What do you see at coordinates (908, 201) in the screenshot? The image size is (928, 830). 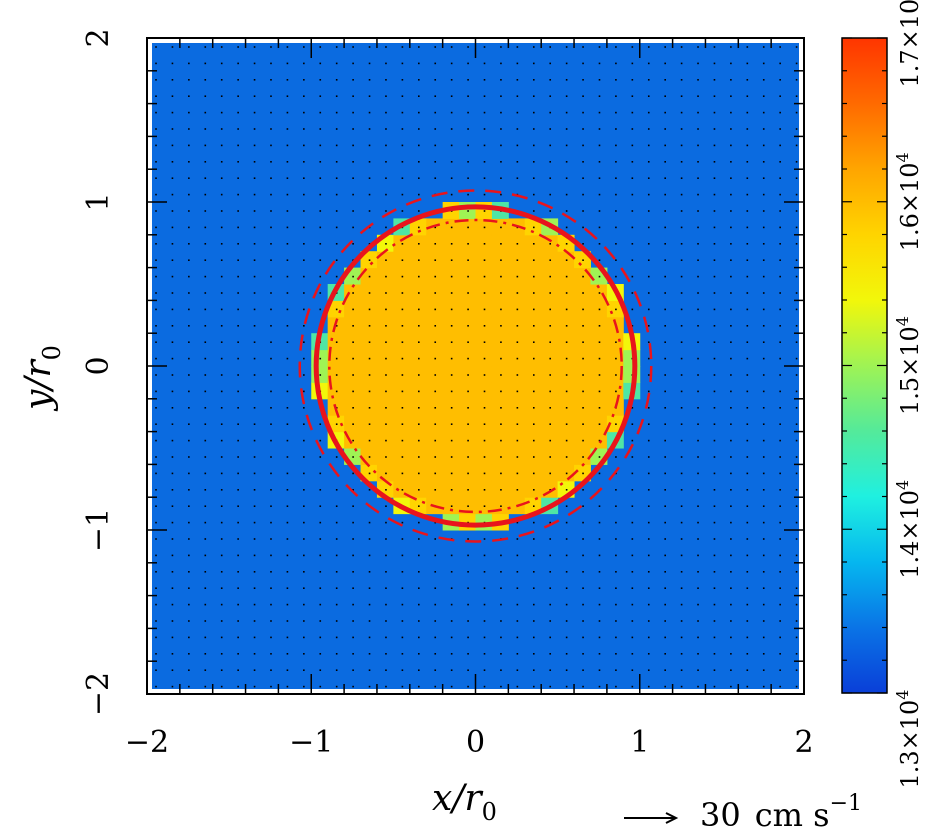 I see `colorbar-tick-label: 1.6×104` at bounding box center [908, 201].